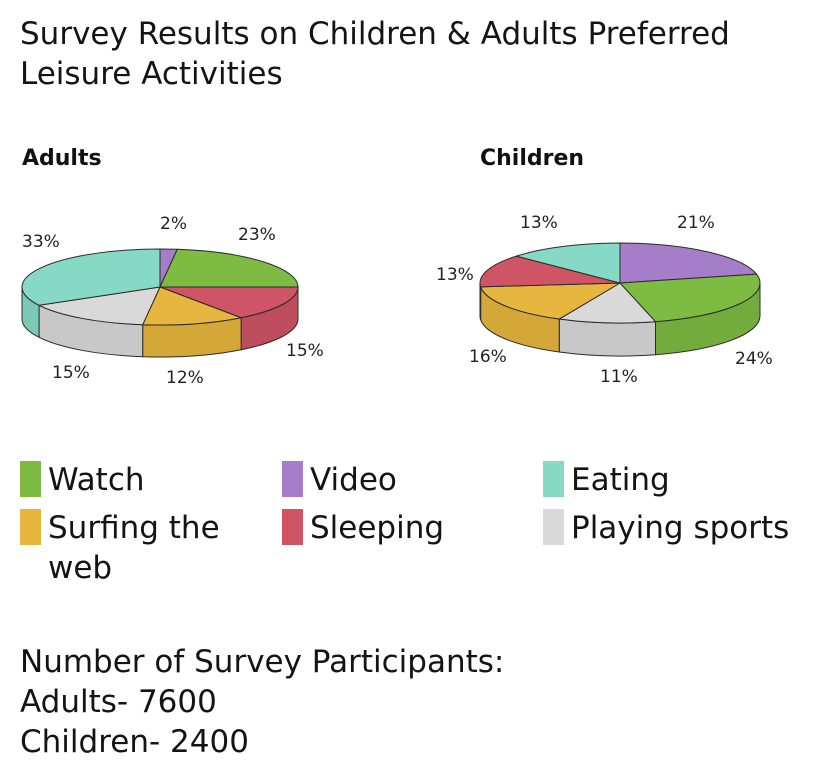  Describe the element at coordinates (455, 275) in the screenshot. I see `pie-label-children-sleeping: 13%` at that location.